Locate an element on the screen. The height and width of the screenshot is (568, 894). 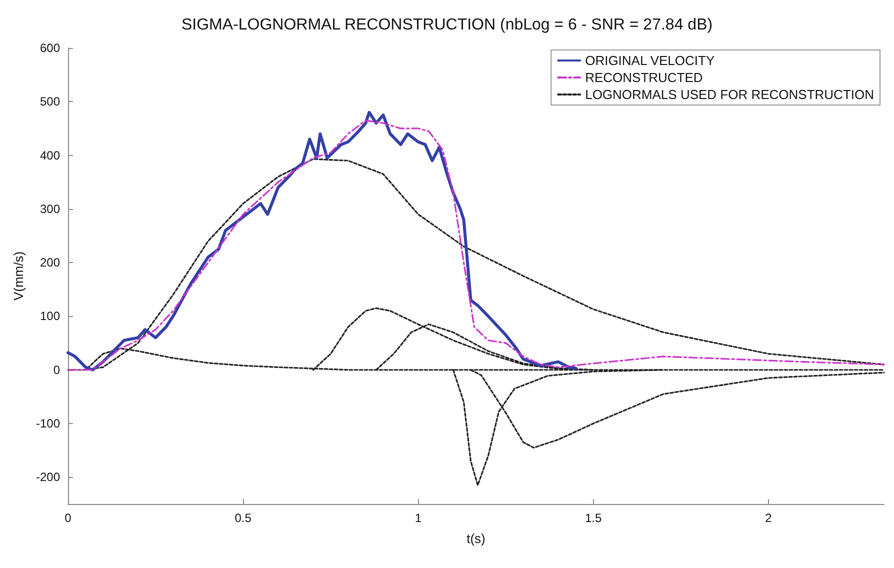
x-tick-label: 0.5 is located at coordinates (243, 518).